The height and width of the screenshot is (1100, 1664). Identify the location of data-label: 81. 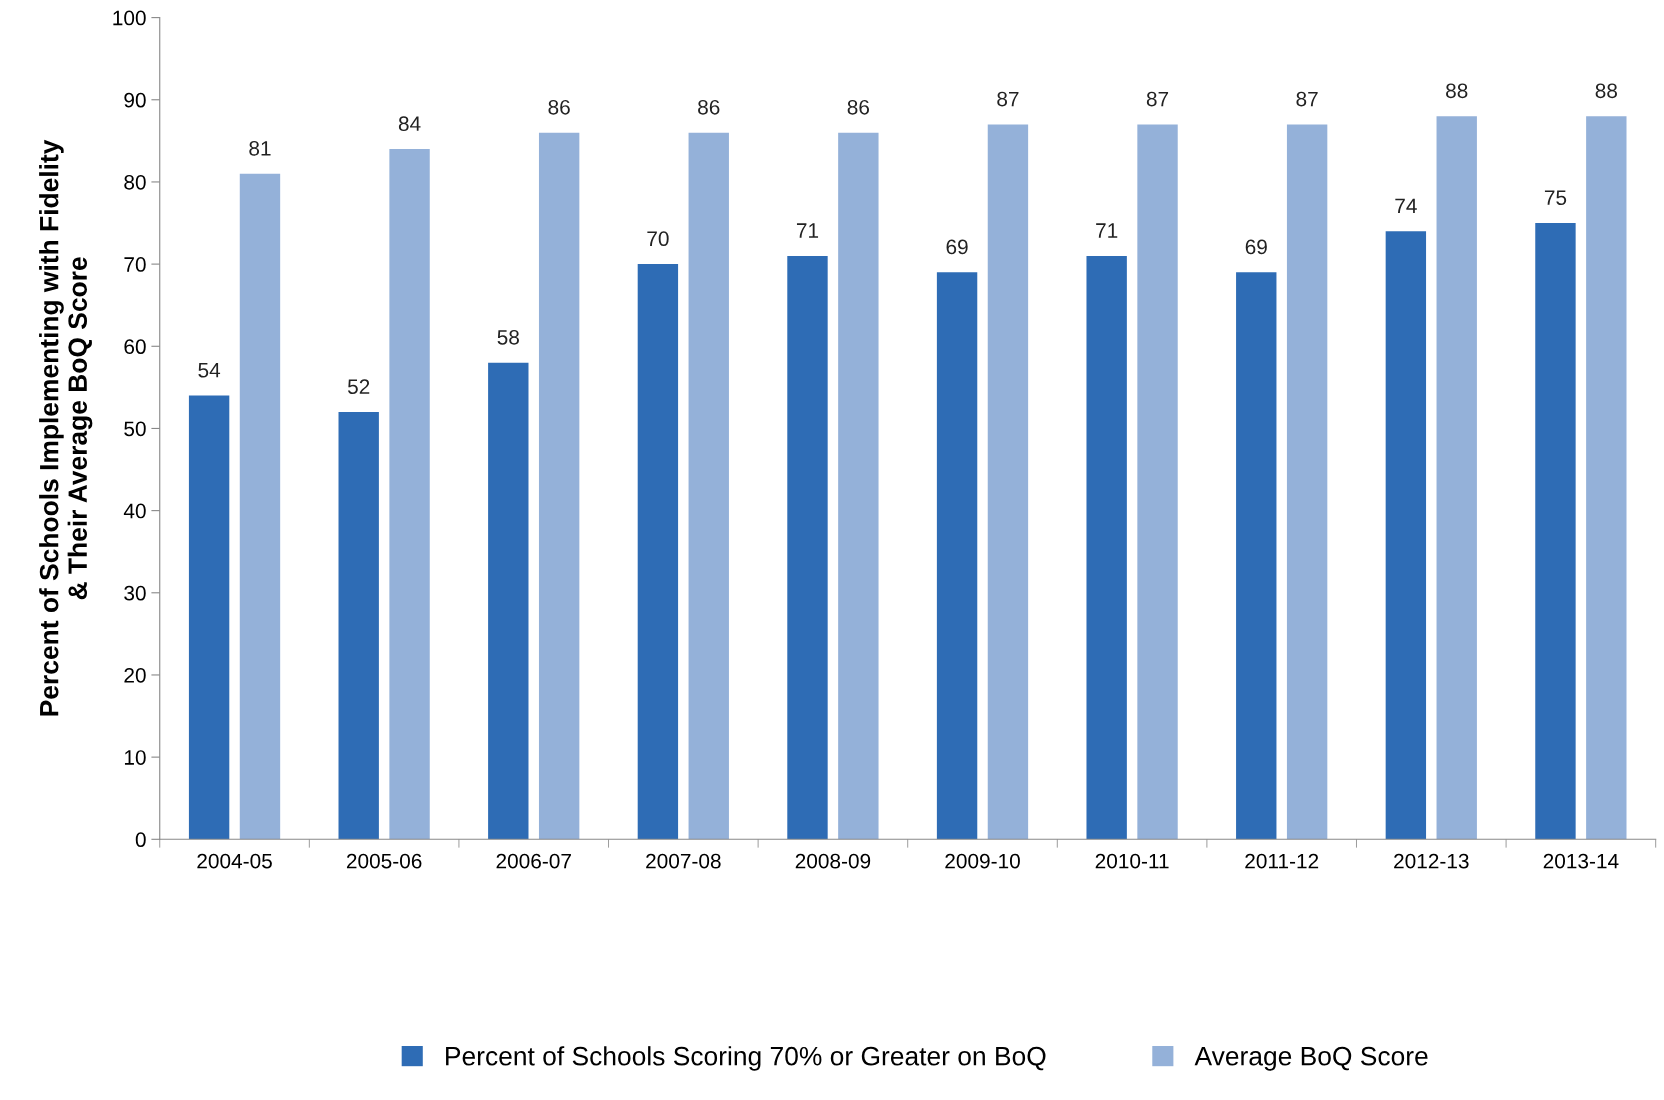
(260, 148).